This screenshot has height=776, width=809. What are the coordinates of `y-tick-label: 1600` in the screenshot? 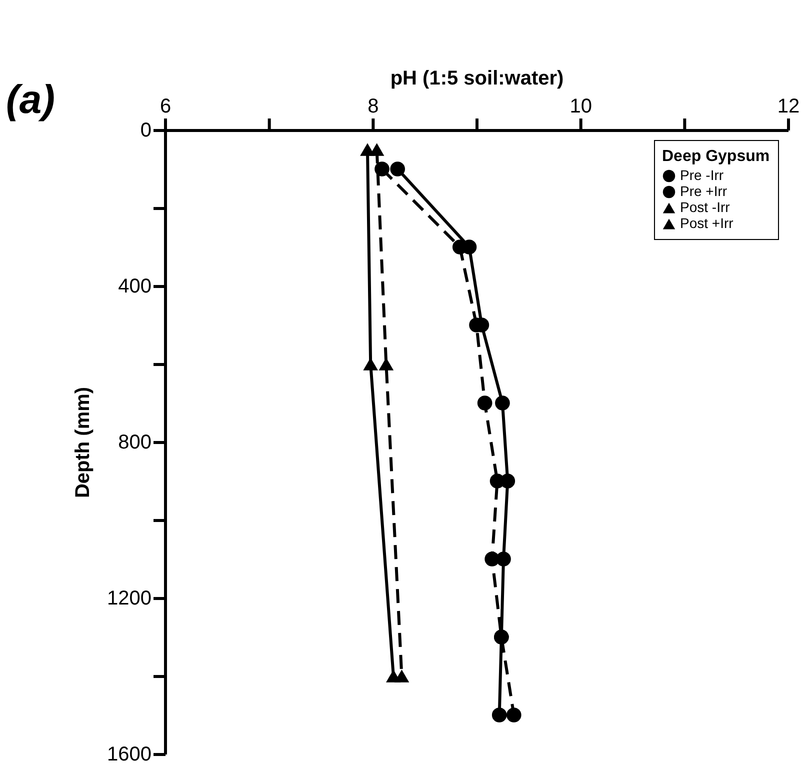 It's located at (129, 755).